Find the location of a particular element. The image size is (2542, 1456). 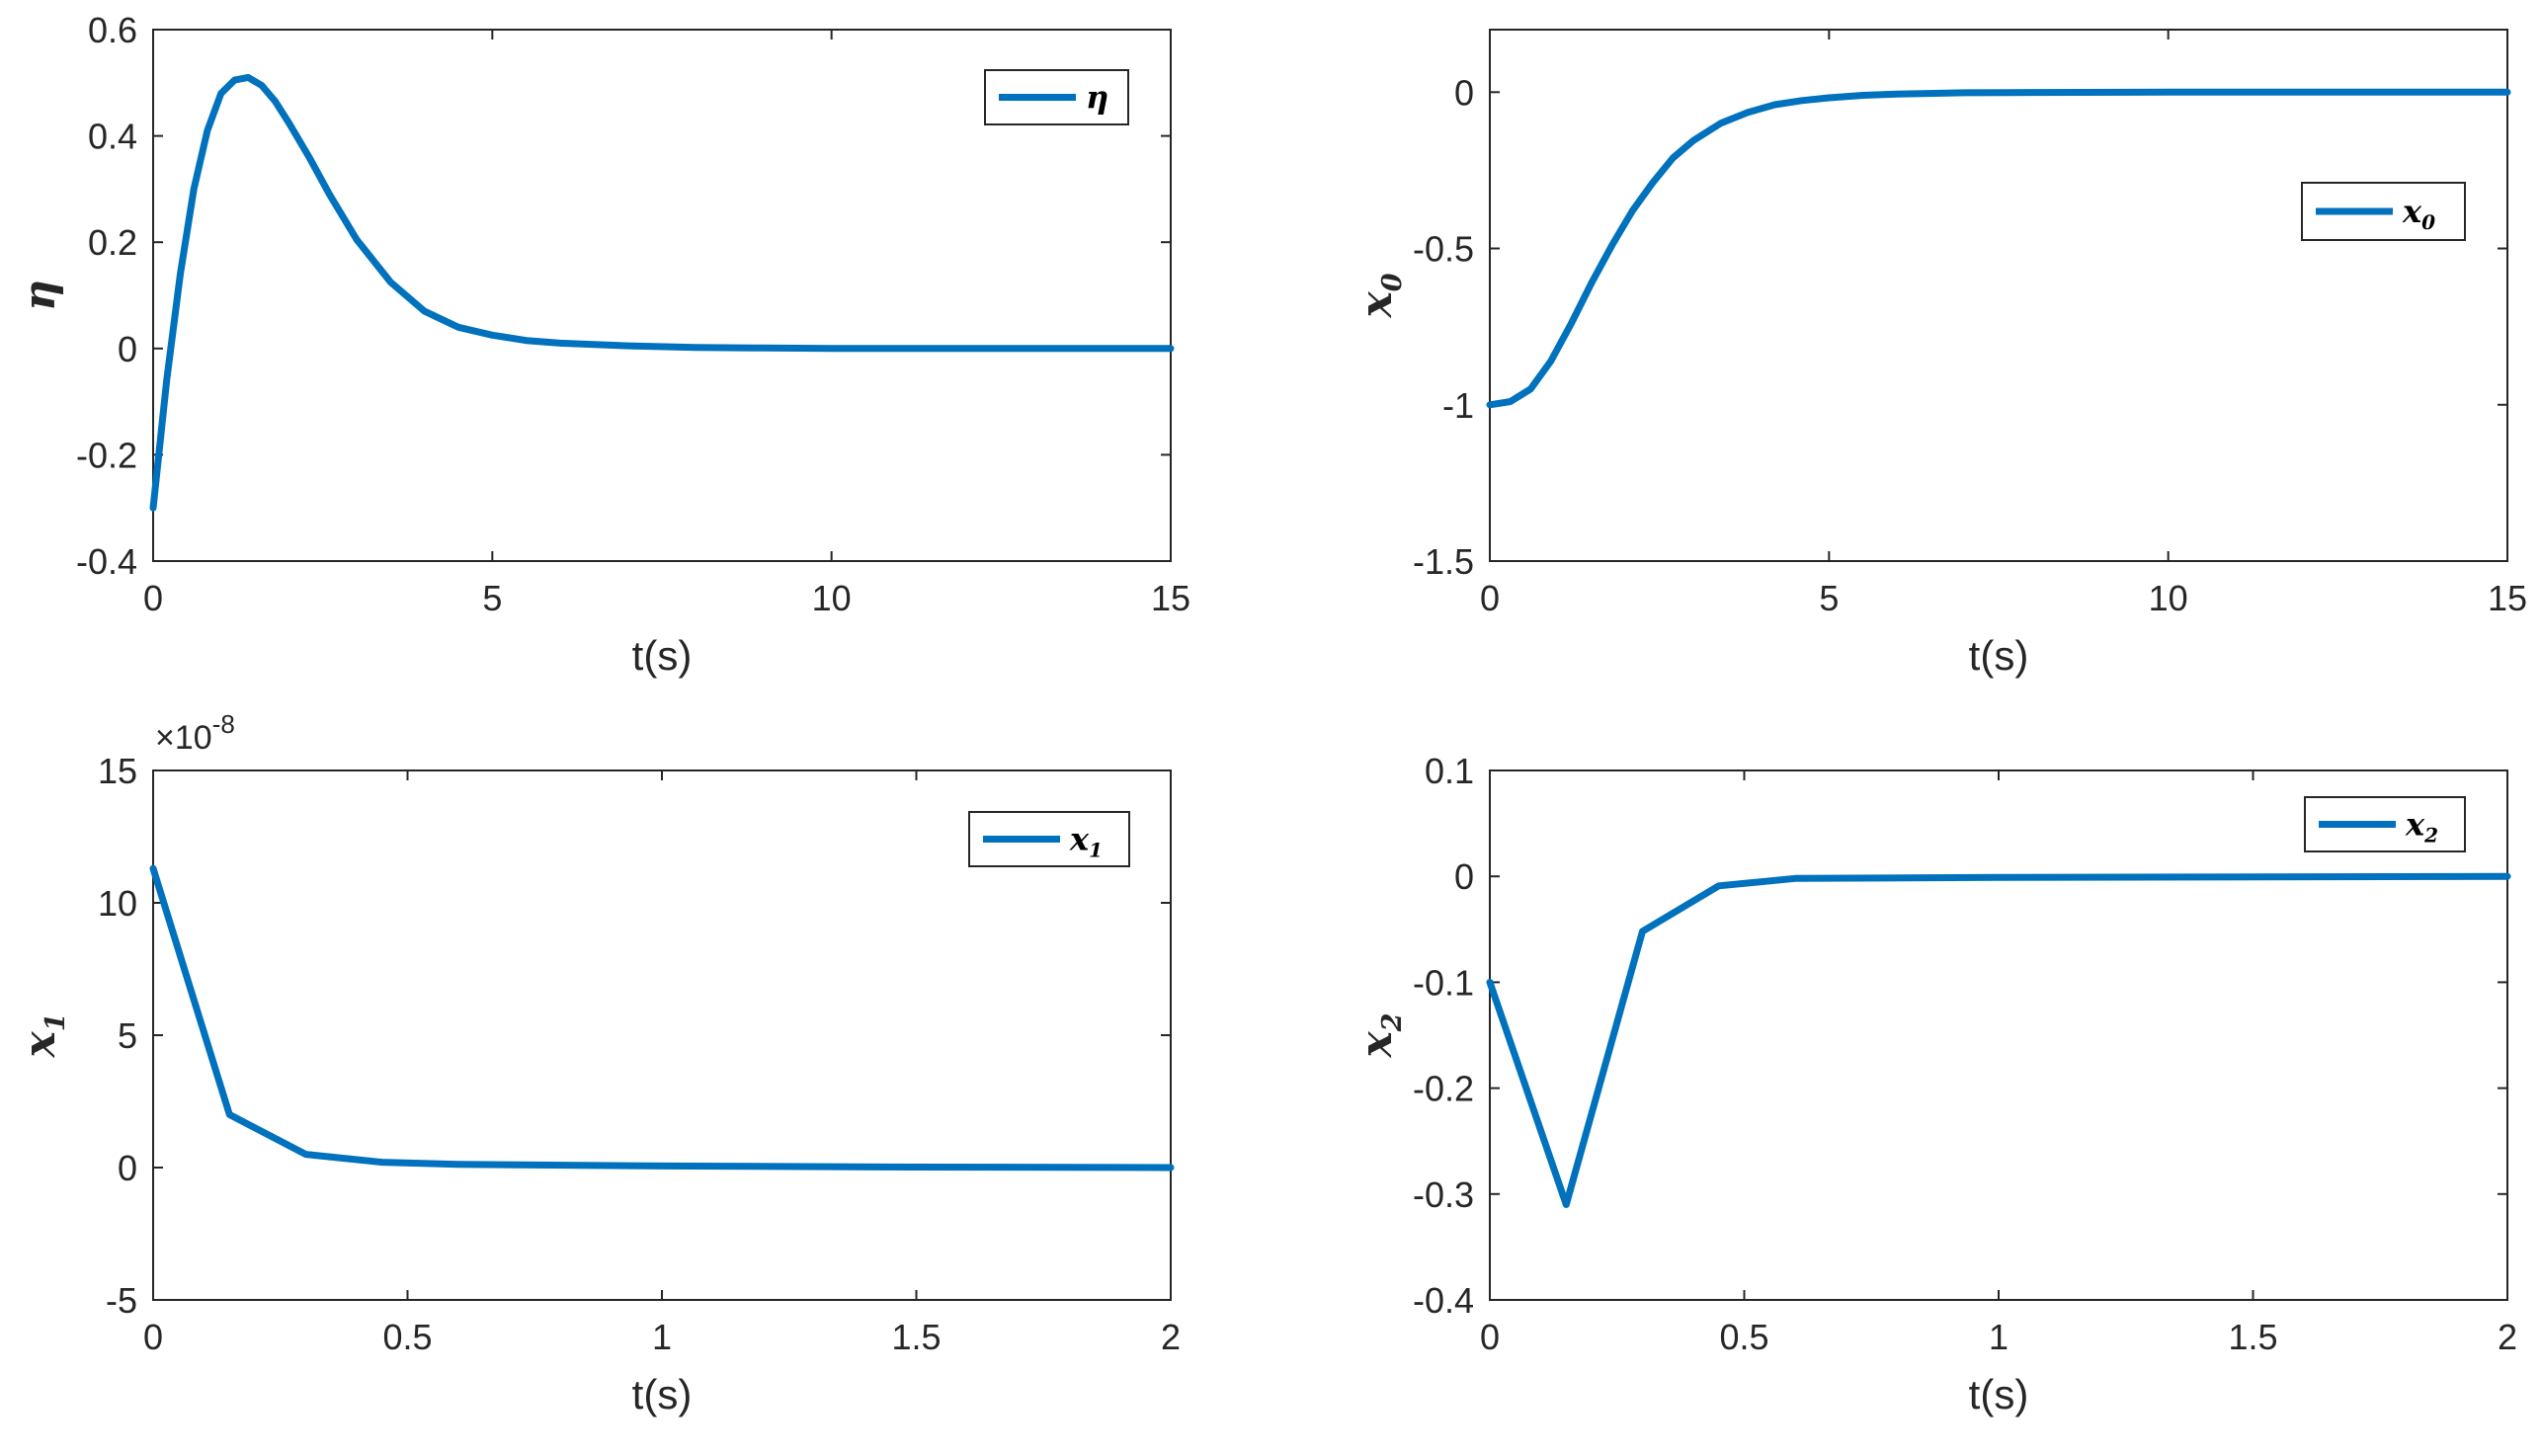

y-tick-label: 0.2 is located at coordinates (112, 242).